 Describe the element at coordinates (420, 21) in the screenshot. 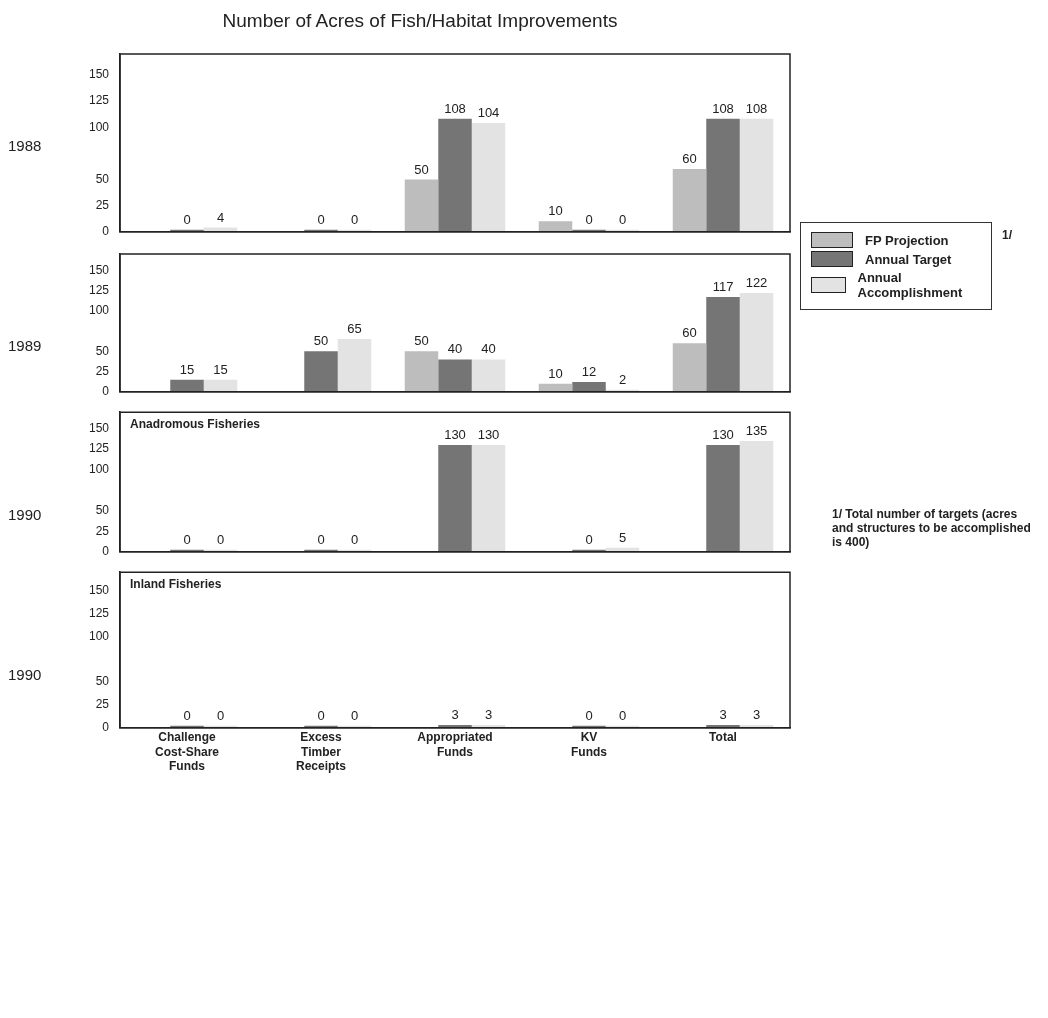

I see `chart-title: Number of Acres of Fish/Habitat Improvements` at that location.